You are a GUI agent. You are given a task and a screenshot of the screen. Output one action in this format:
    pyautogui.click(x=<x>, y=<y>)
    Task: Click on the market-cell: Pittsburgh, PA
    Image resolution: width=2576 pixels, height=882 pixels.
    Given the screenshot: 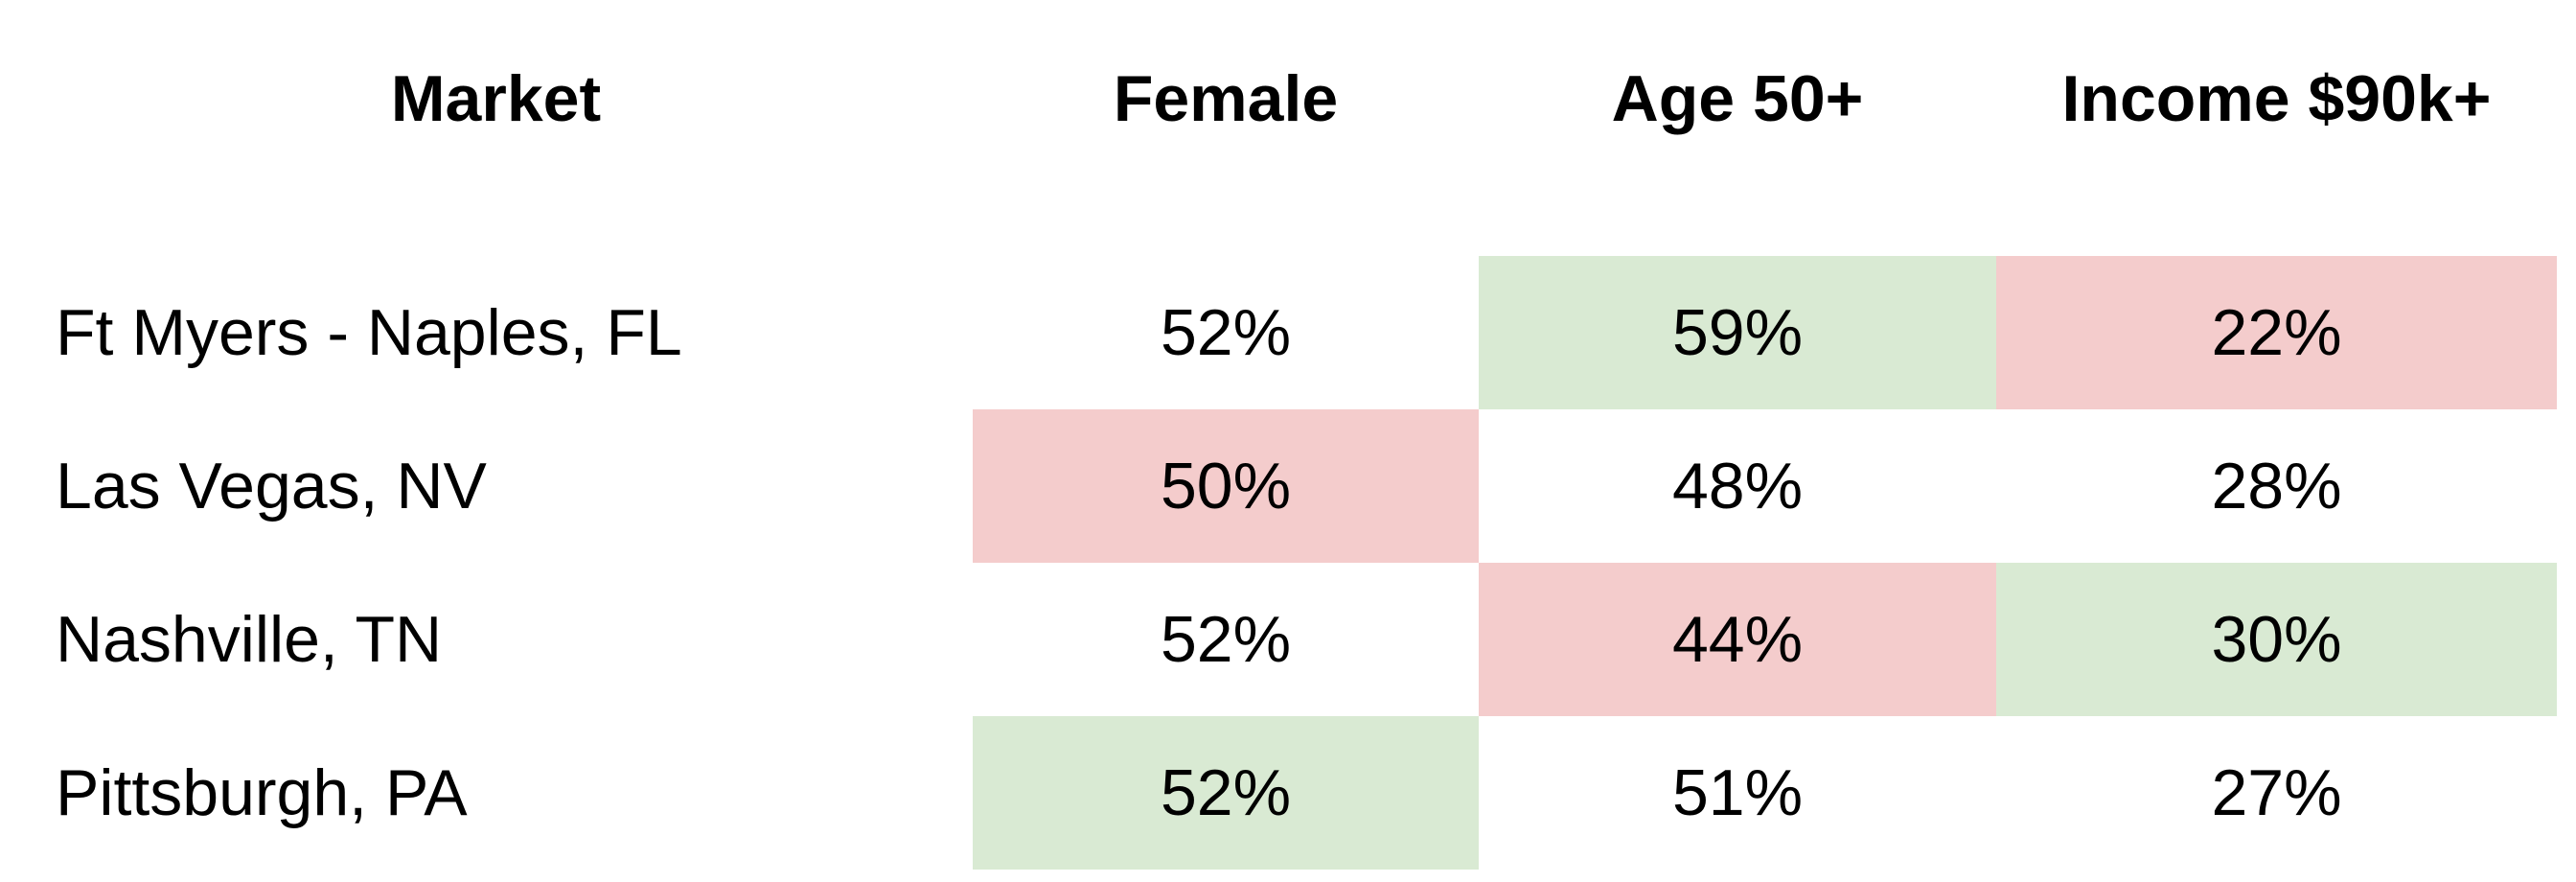 What is the action you would take?
    pyautogui.click(x=262, y=792)
    